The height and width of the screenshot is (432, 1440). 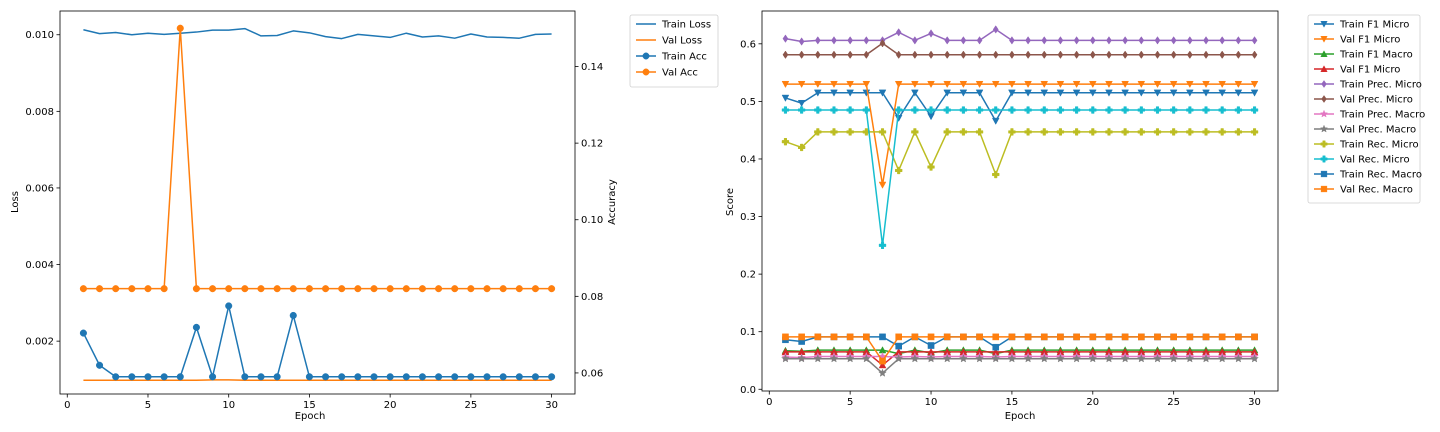 I want to click on left-legend-box, so click(x=674, y=51).